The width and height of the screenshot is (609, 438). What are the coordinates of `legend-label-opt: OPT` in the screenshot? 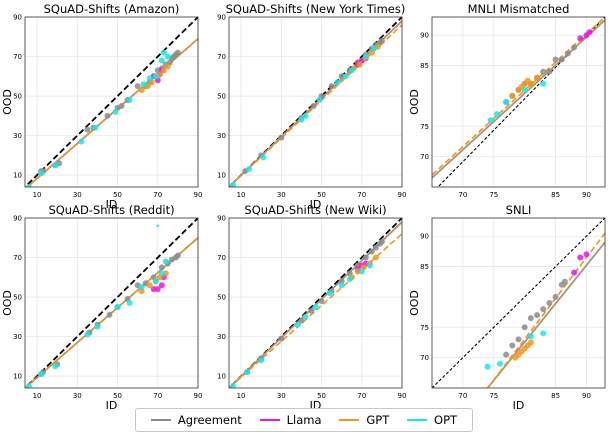 It's located at (446, 420).